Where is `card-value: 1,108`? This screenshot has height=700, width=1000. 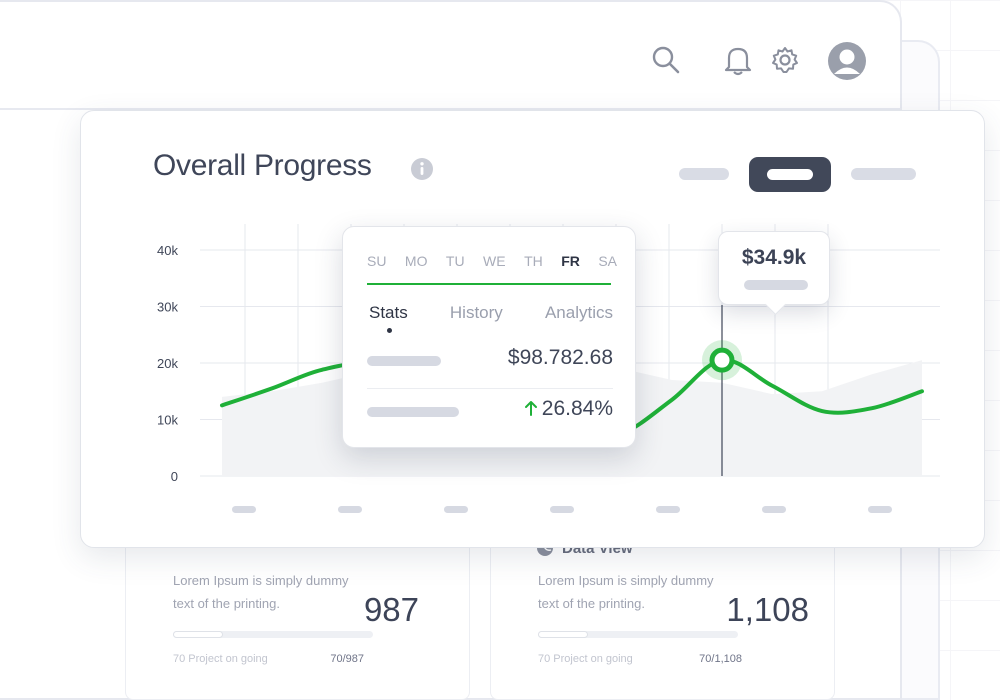 card-value: 1,108 is located at coordinates (767, 609).